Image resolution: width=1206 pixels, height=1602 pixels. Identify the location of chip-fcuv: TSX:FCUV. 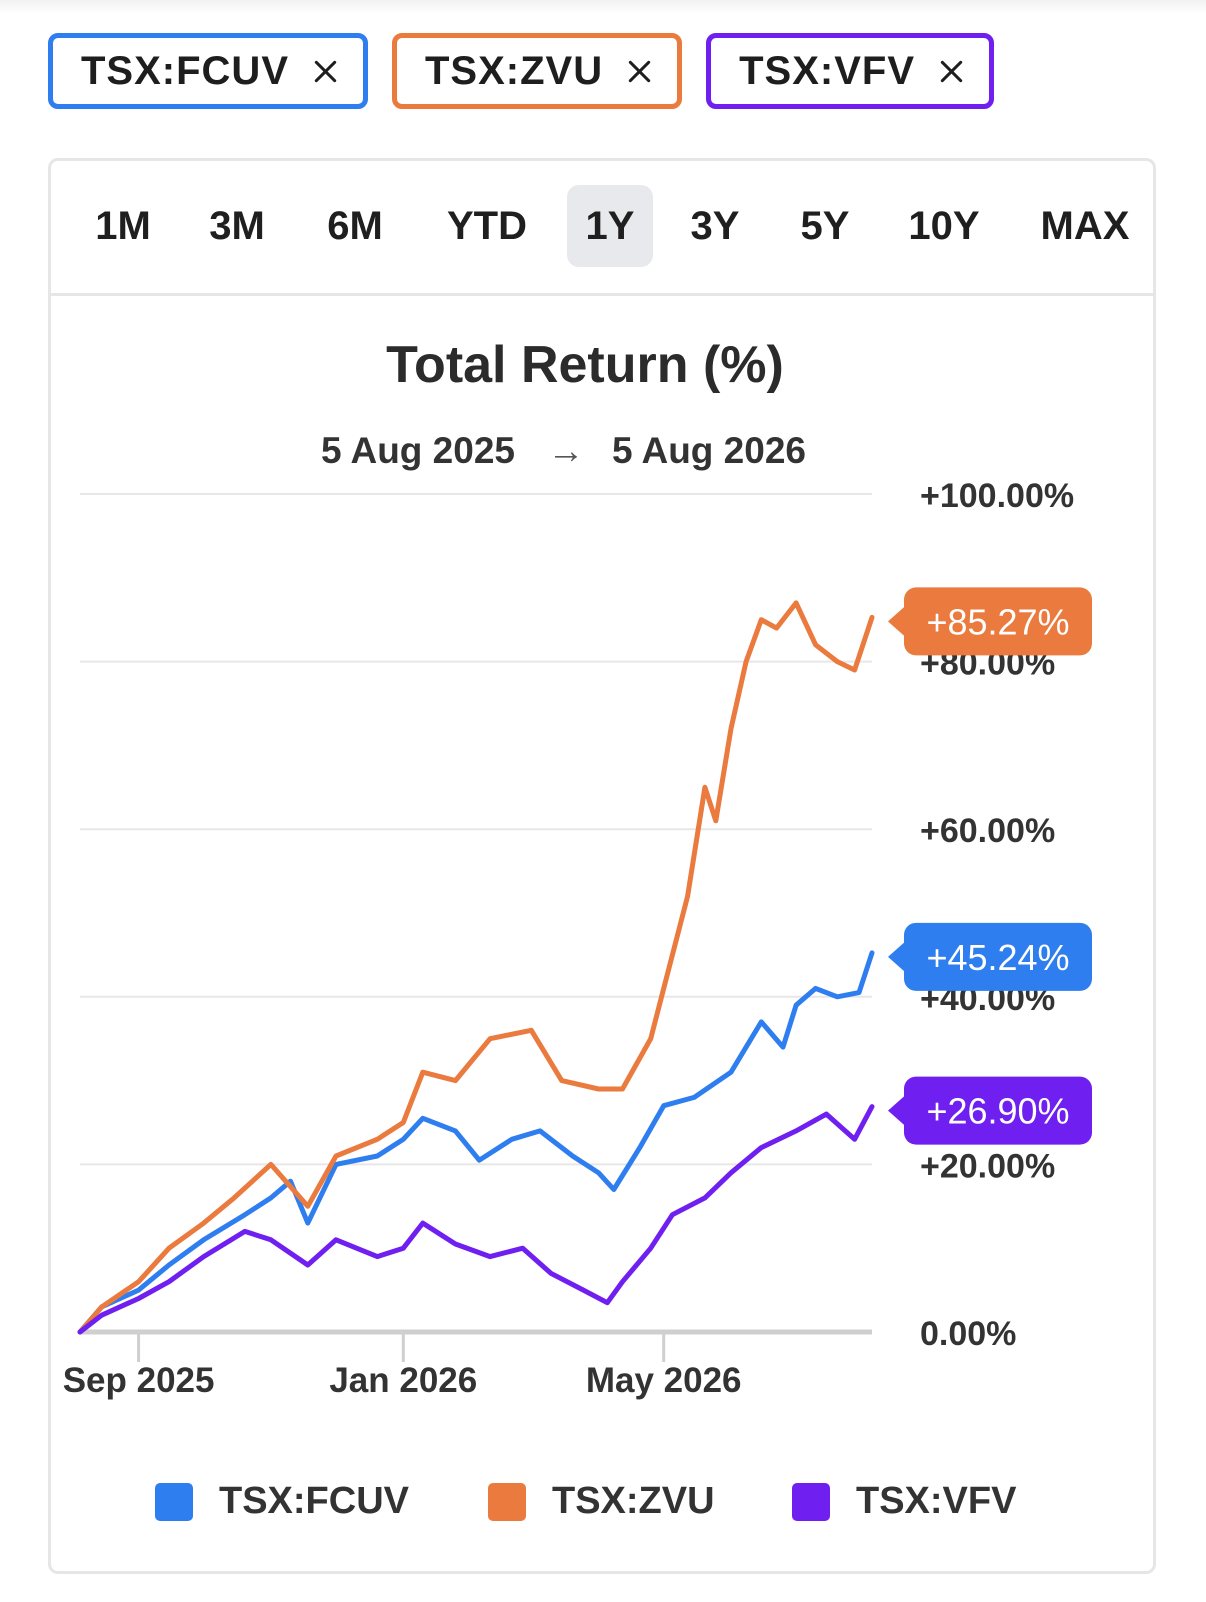
(208, 71).